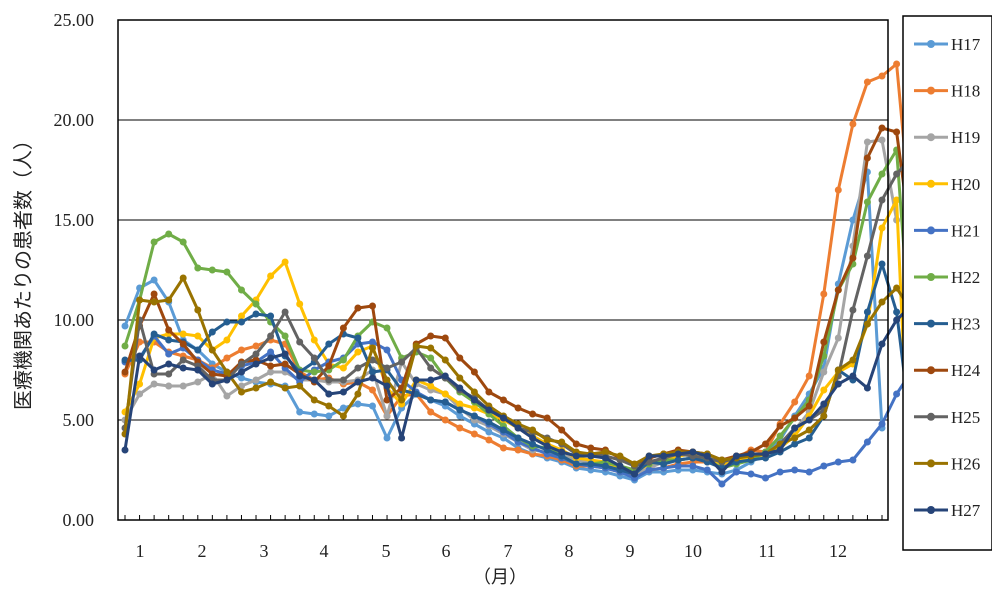 This screenshot has height=596, width=992. I want to click on x-axis-label: （月）, so click(500, 577).